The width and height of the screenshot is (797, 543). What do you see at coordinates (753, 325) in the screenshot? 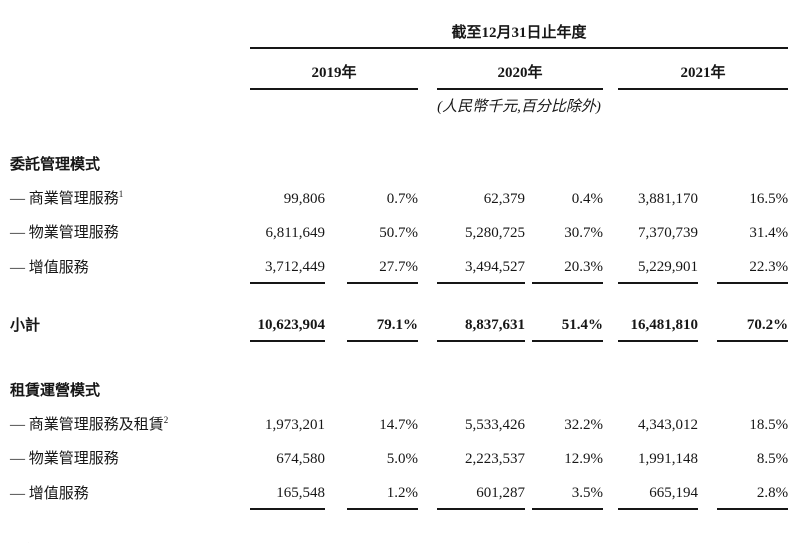
I see `pct-2021: 70.2%` at bounding box center [753, 325].